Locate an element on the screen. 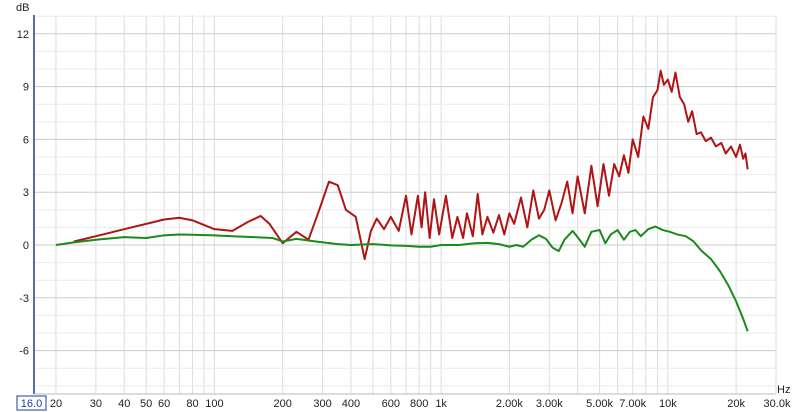 This screenshot has width=800, height=412. x-start-box is located at coordinates (31, 403).